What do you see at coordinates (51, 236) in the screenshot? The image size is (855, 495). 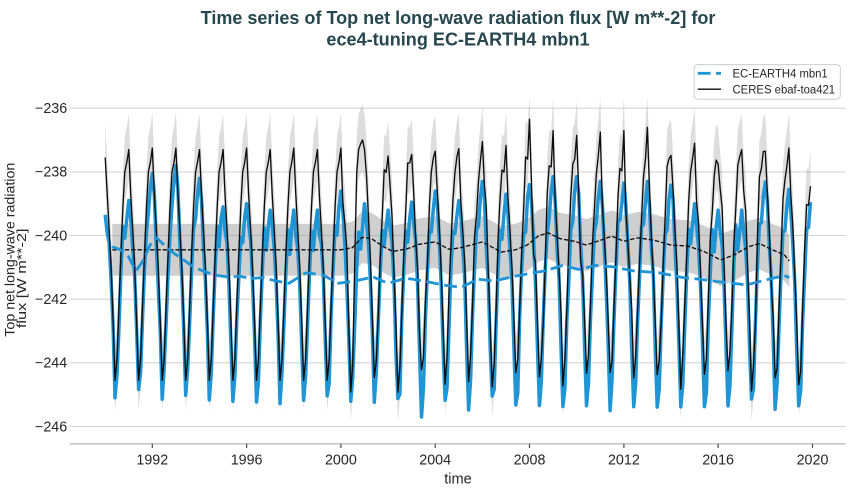 I see `svg-text: −240` at bounding box center [51, 236].